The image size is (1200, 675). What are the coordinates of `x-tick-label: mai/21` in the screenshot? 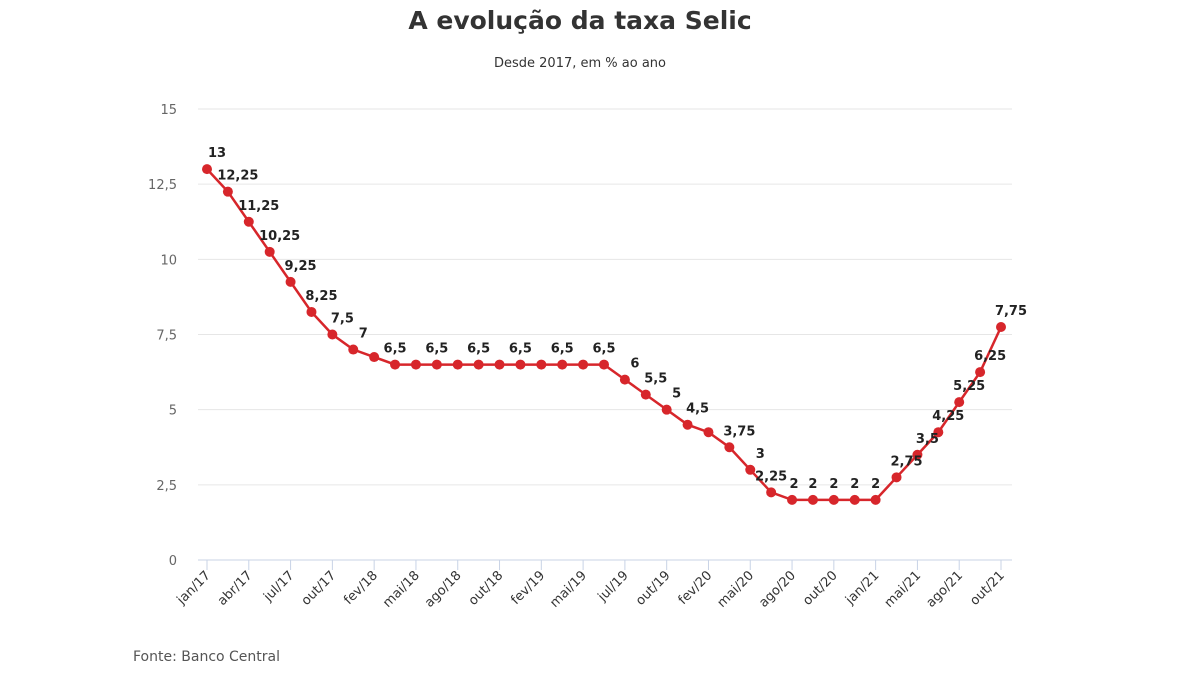 It's located at (903, 589).